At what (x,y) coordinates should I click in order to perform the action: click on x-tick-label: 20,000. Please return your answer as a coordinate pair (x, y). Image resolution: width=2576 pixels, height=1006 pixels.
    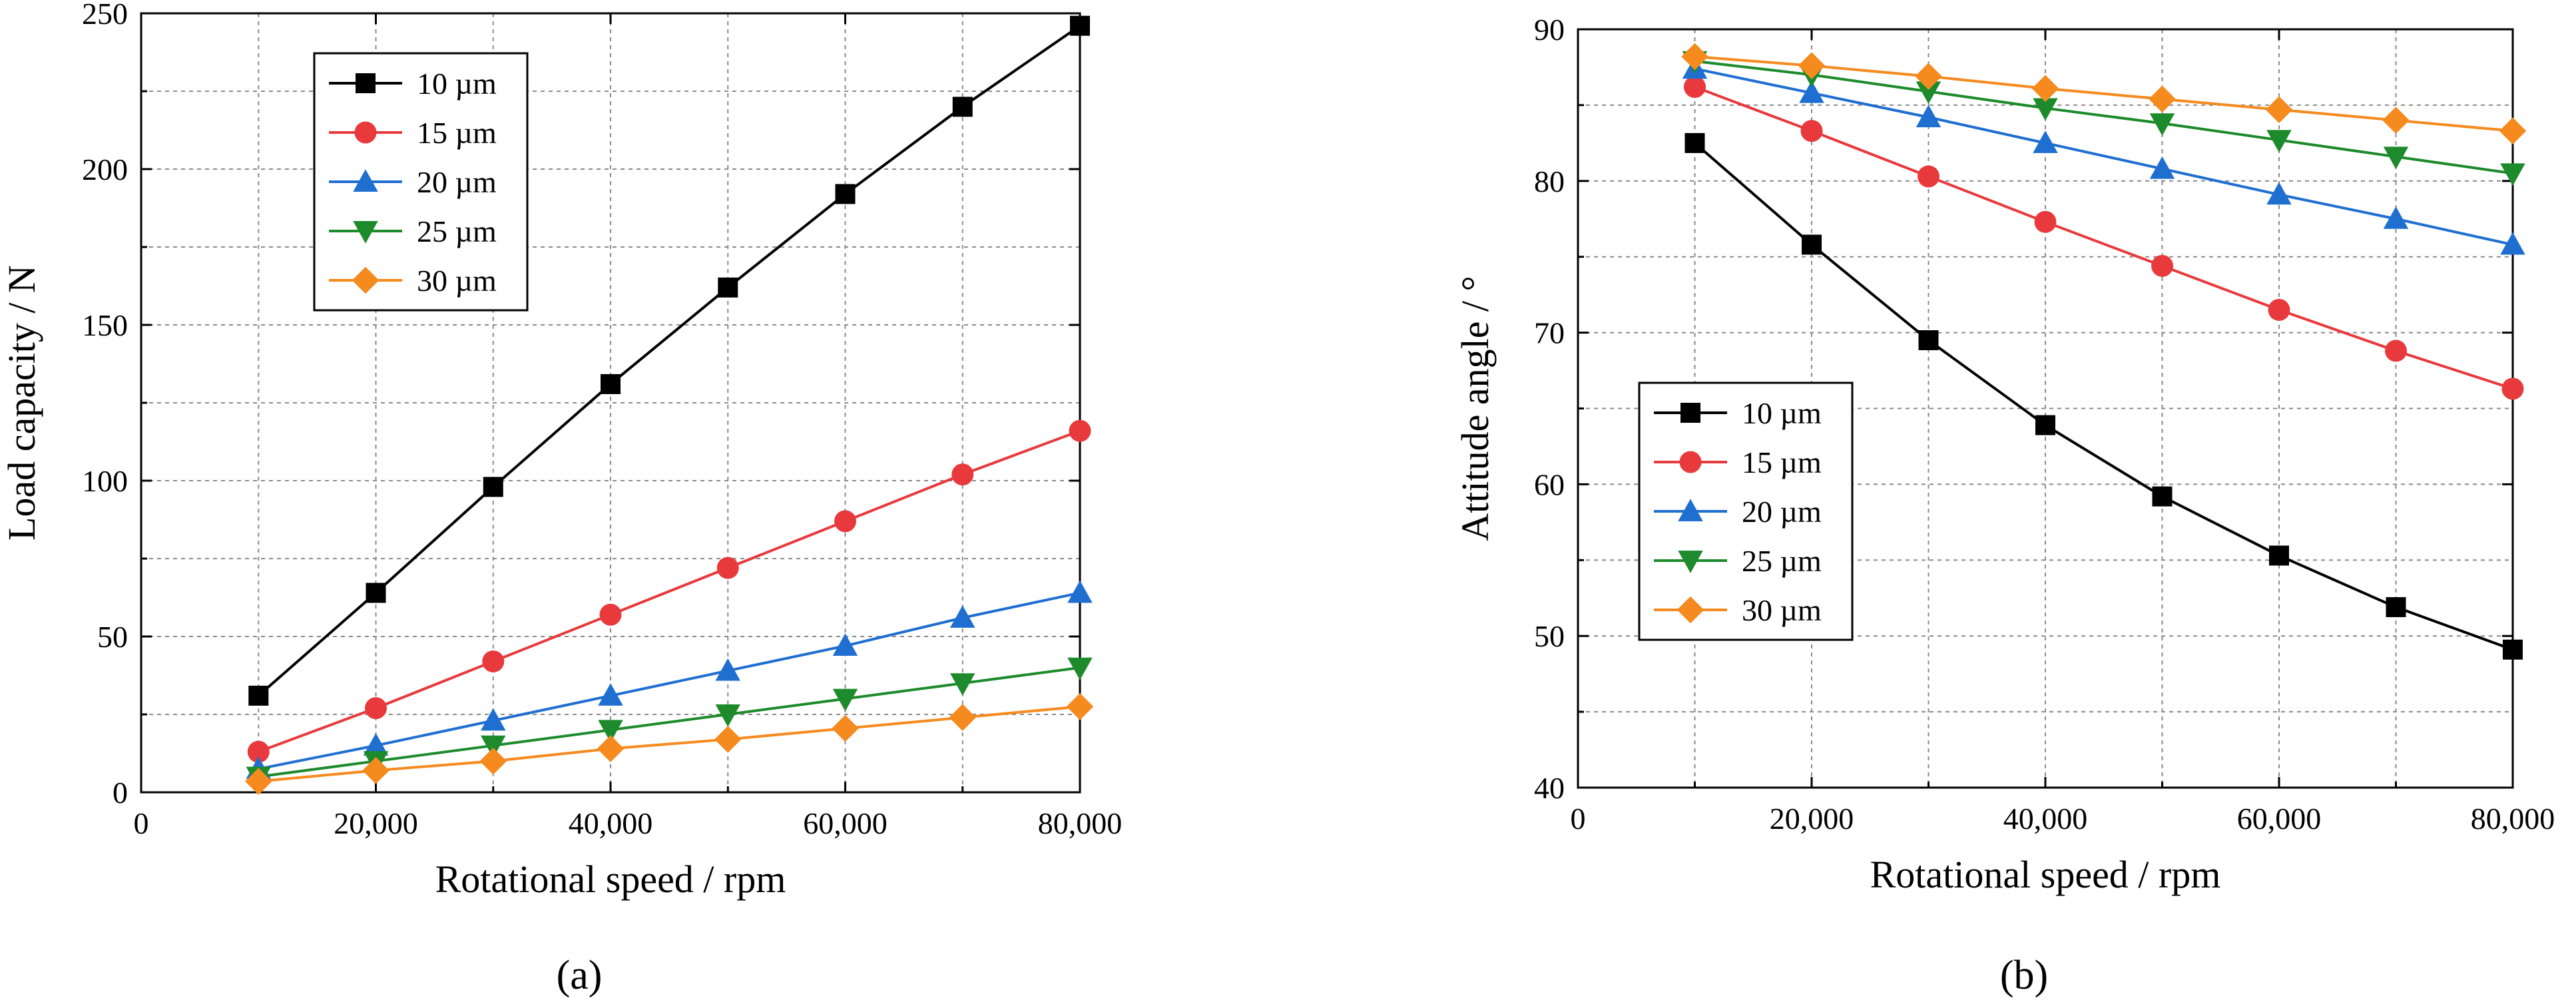
    Looking at the image, I should click on (1812, 819).